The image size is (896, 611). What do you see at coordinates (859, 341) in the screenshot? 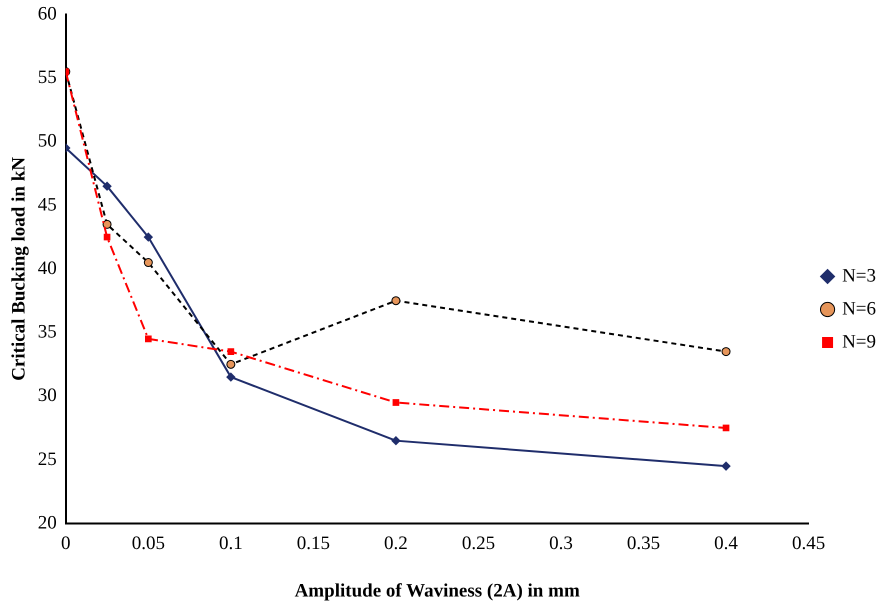
I see `legend-label: N=9` at bounding box center [859, 341].